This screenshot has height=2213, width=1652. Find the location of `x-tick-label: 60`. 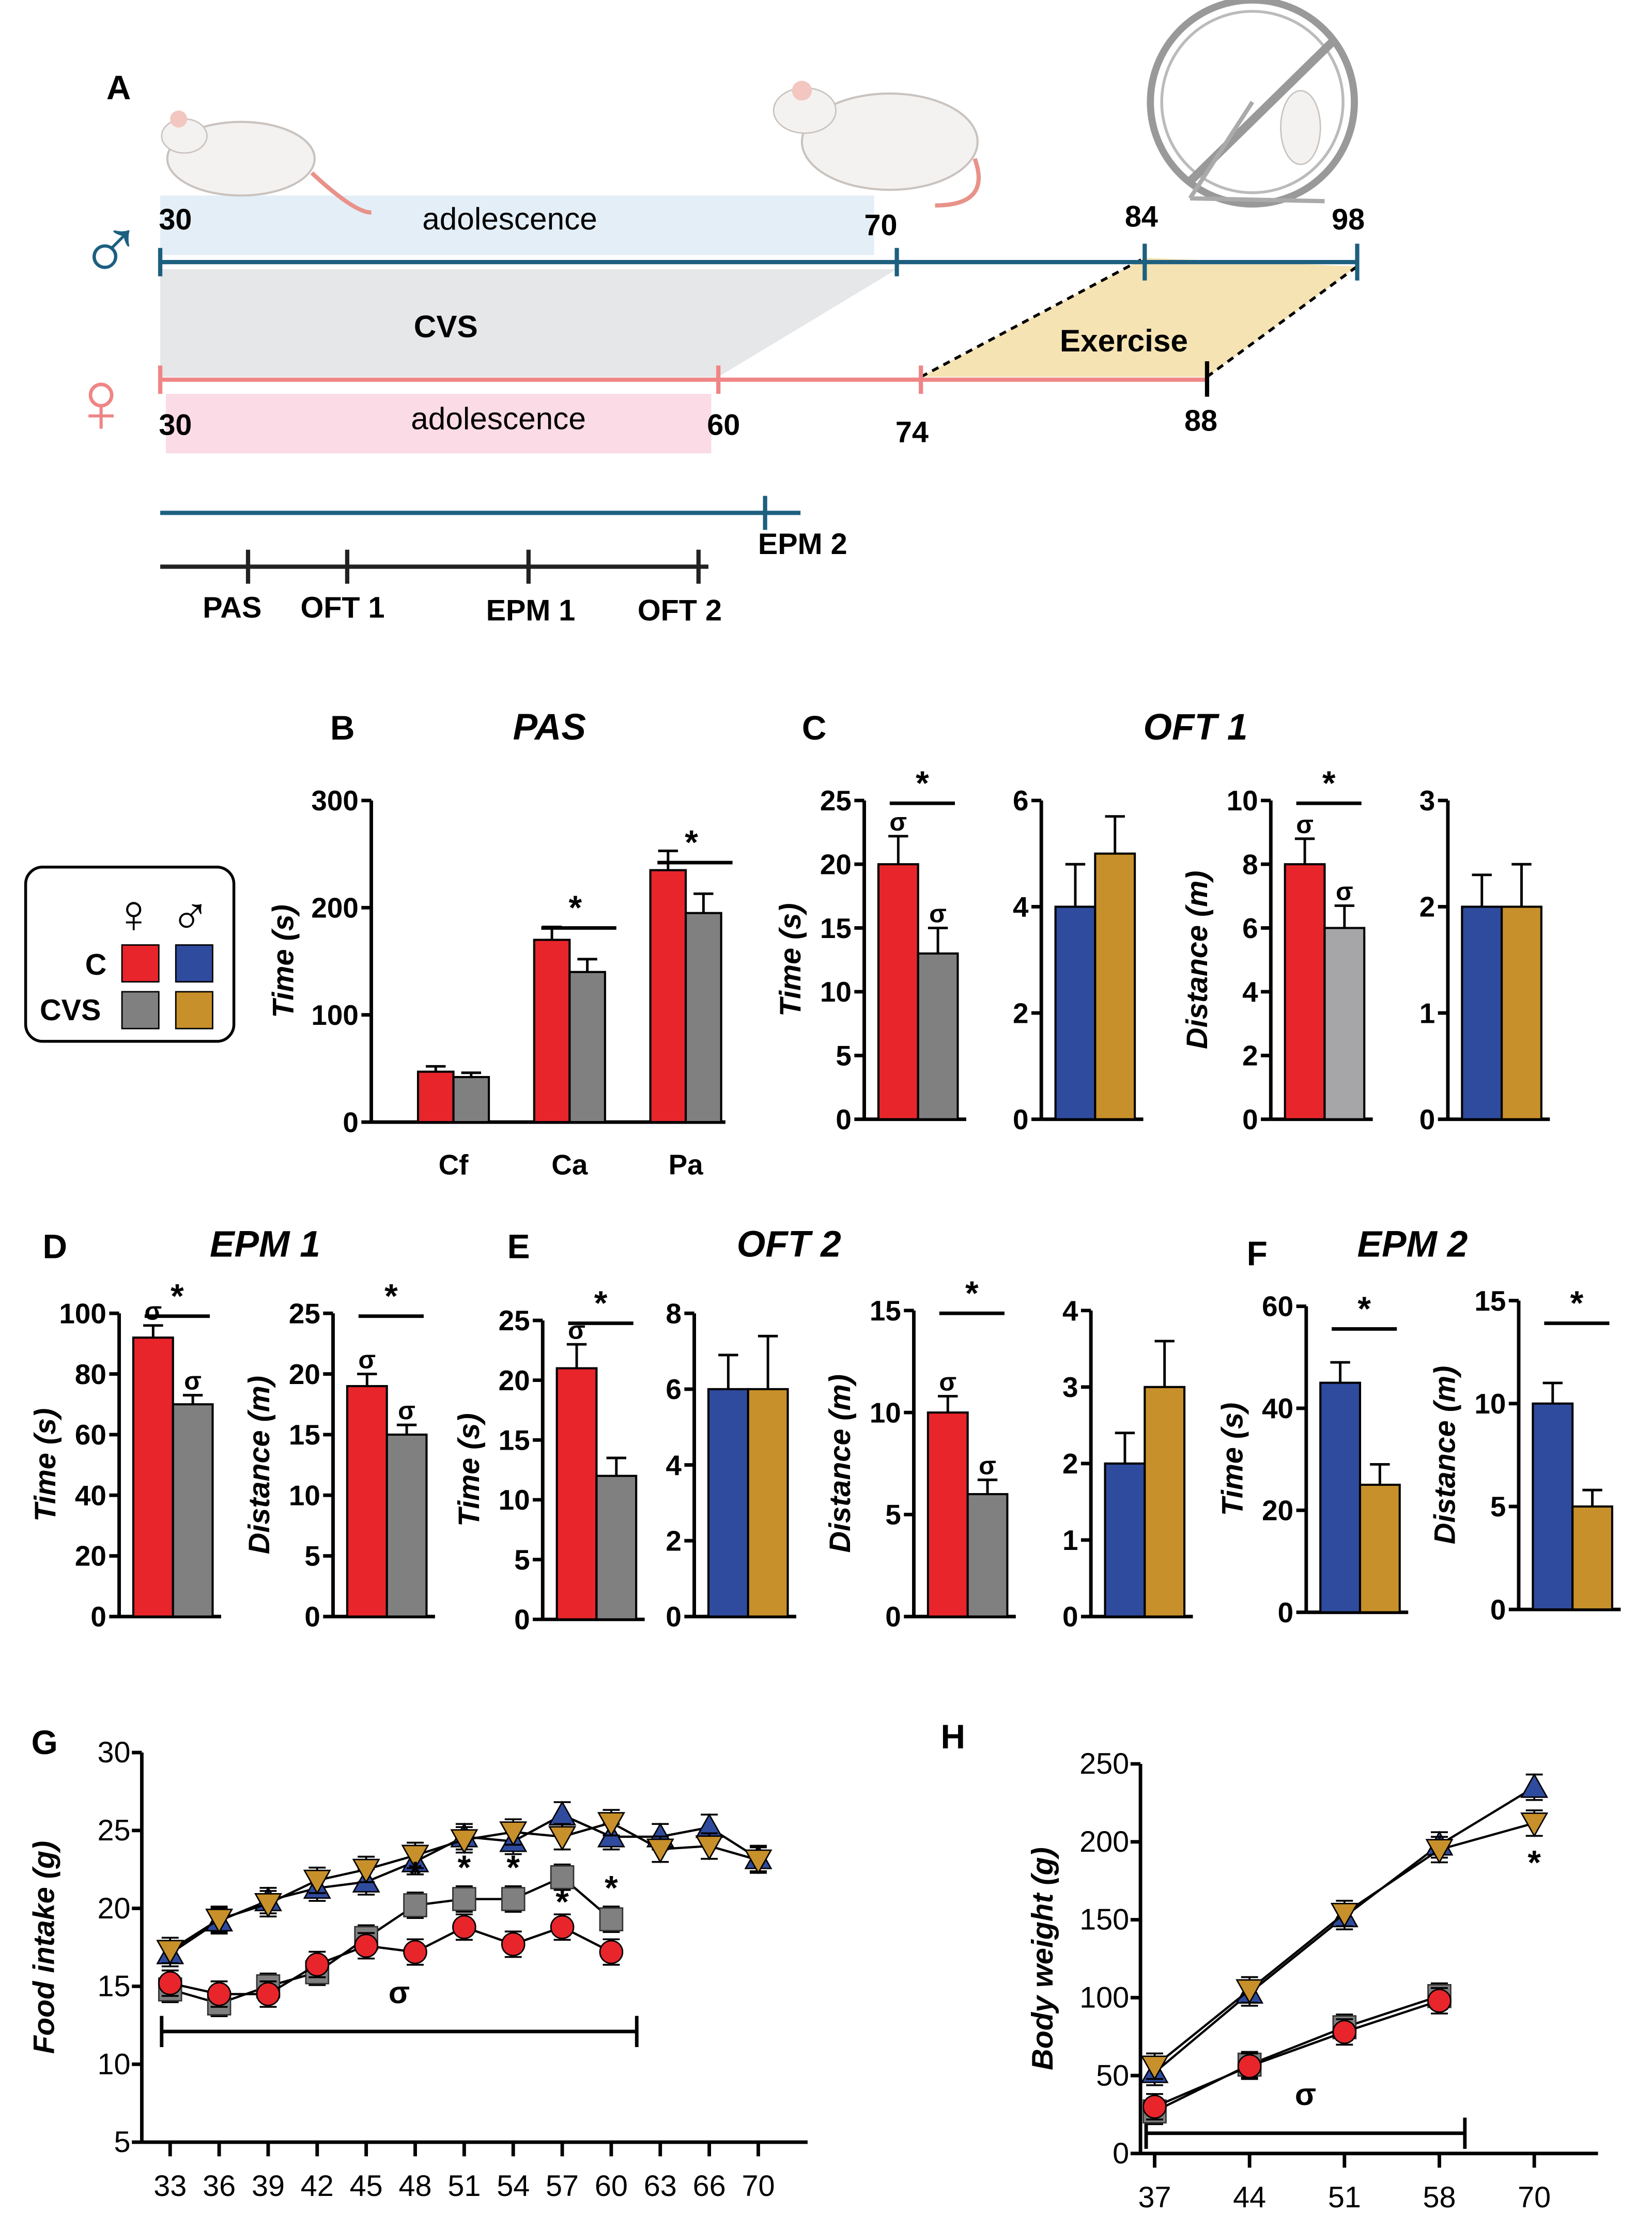

x-tick-label: 60 is located at coordinates (612, 2186).